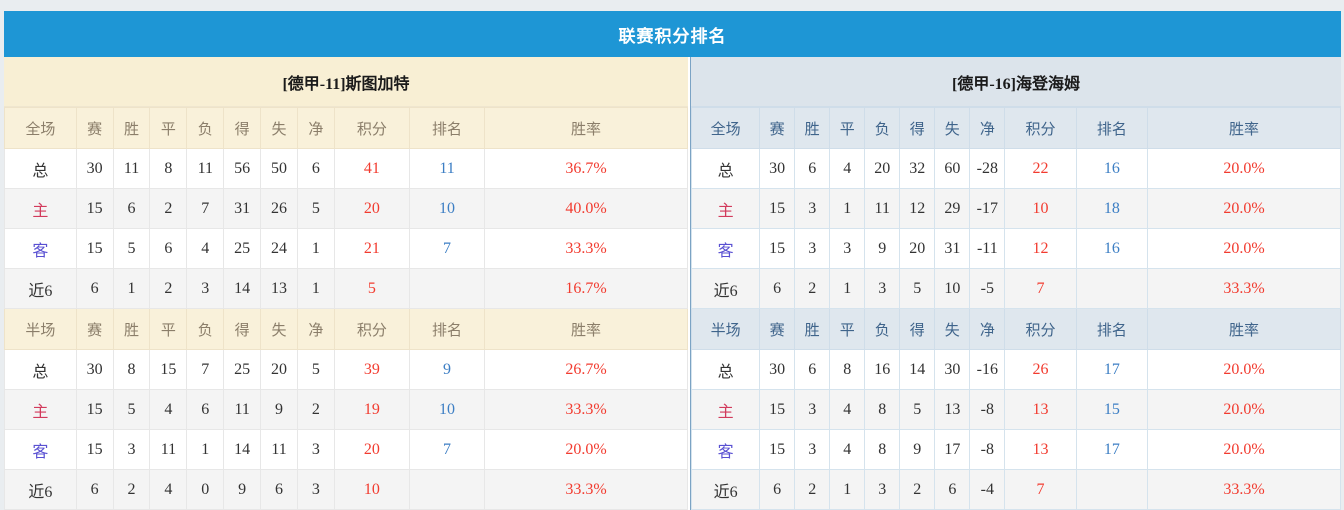 The width and height of the screenshot is (1344, 510). I want to click on points-cell: 7, so click(1040, 489).